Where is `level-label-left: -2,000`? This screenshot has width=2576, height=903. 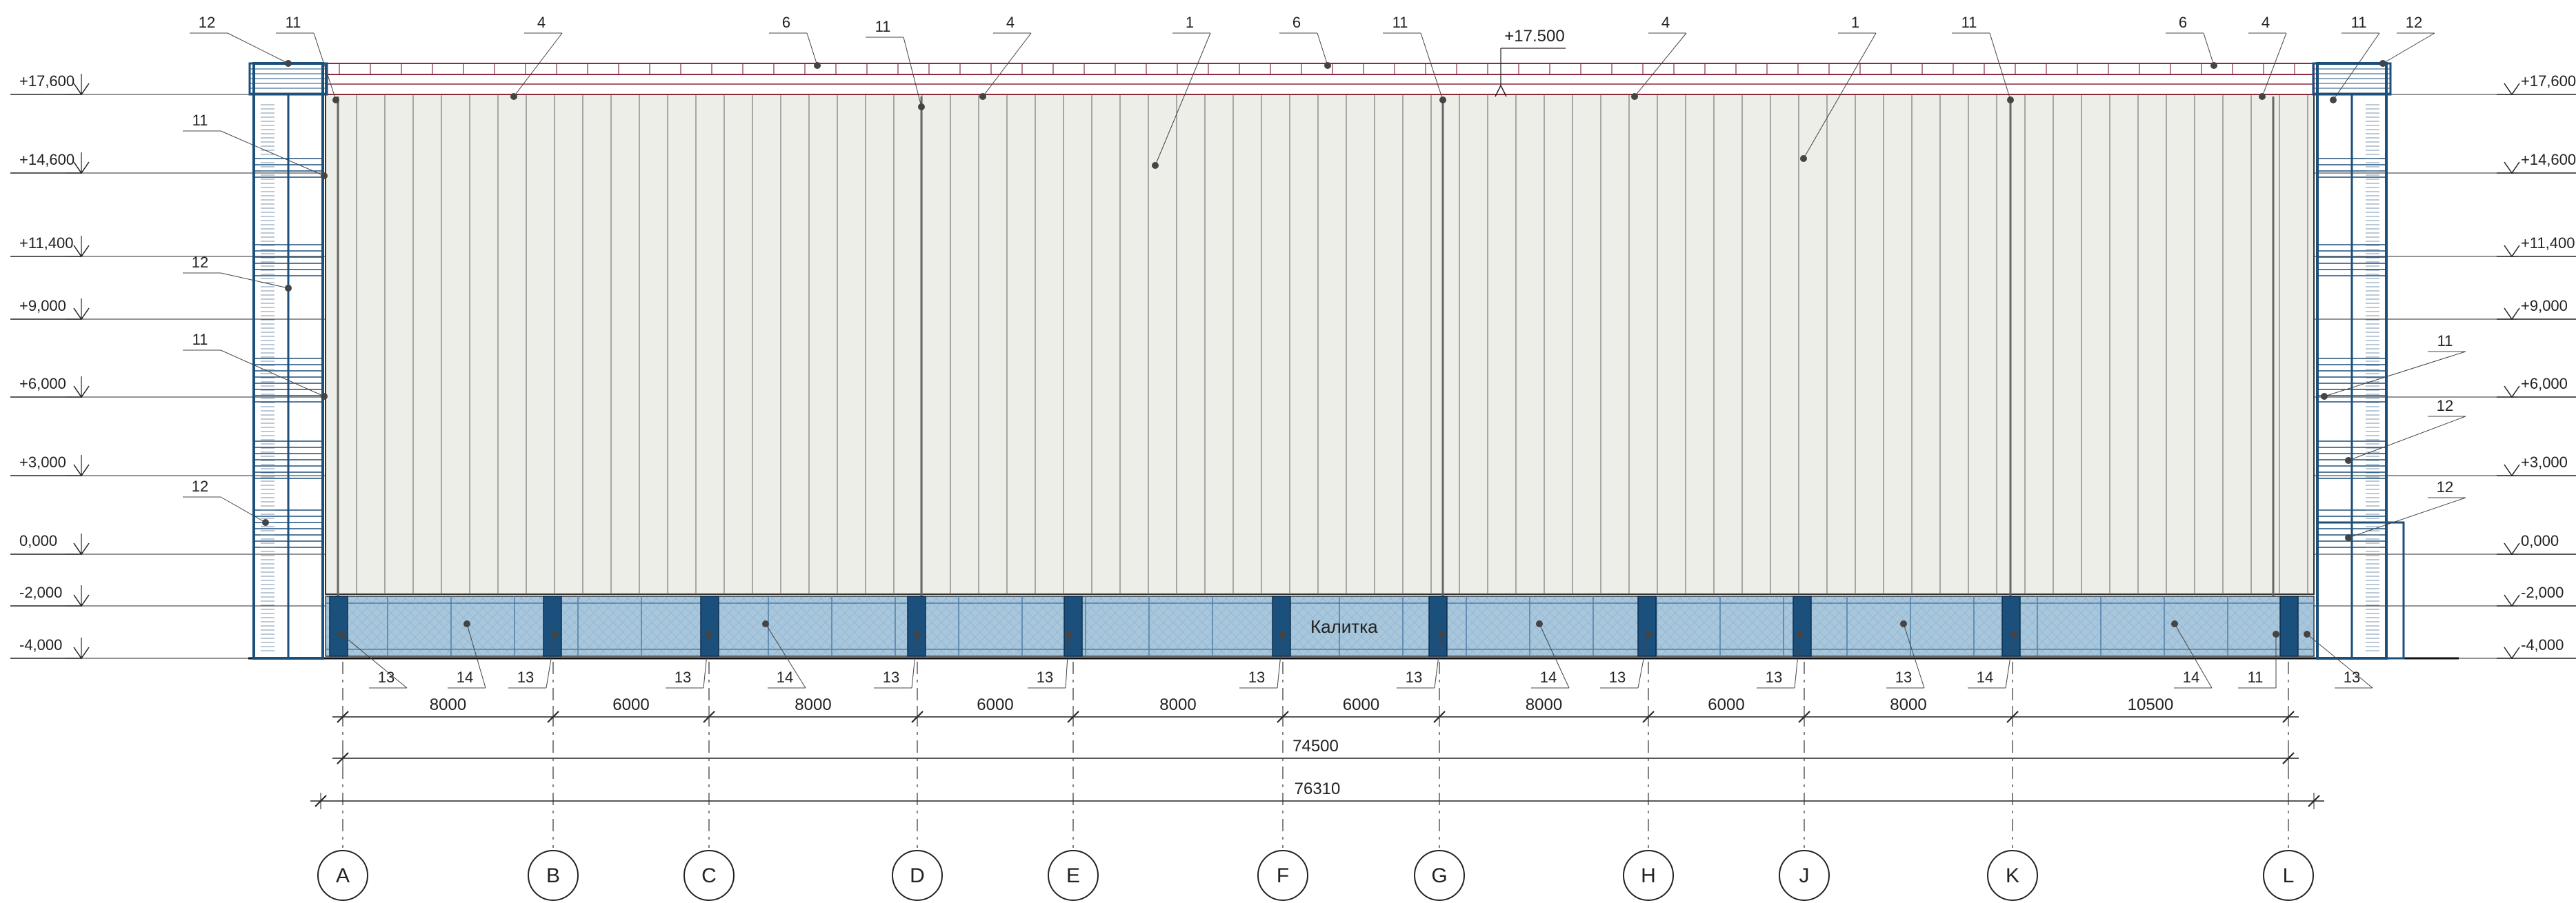
level-label-left: -2,000 is located at coordinates (40, 593).